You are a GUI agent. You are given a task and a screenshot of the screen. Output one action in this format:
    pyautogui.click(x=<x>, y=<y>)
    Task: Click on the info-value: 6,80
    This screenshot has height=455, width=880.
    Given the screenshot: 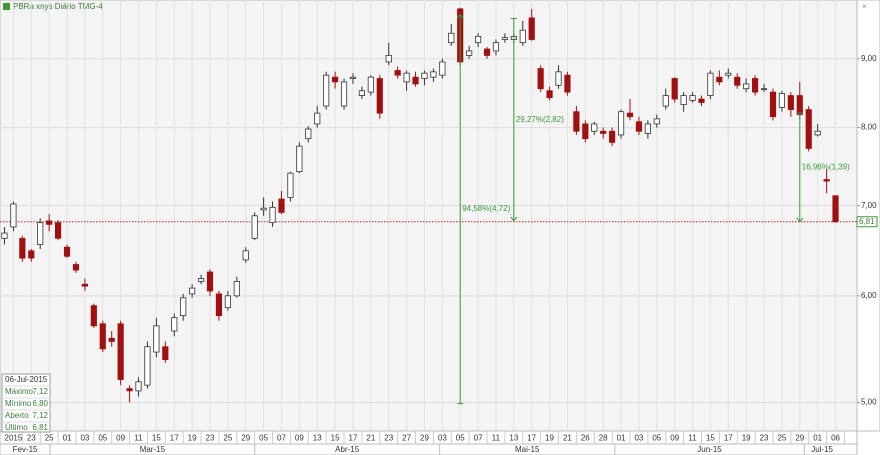 What is the action you would take?
    pyautogui.click(x=40, y=403)
    